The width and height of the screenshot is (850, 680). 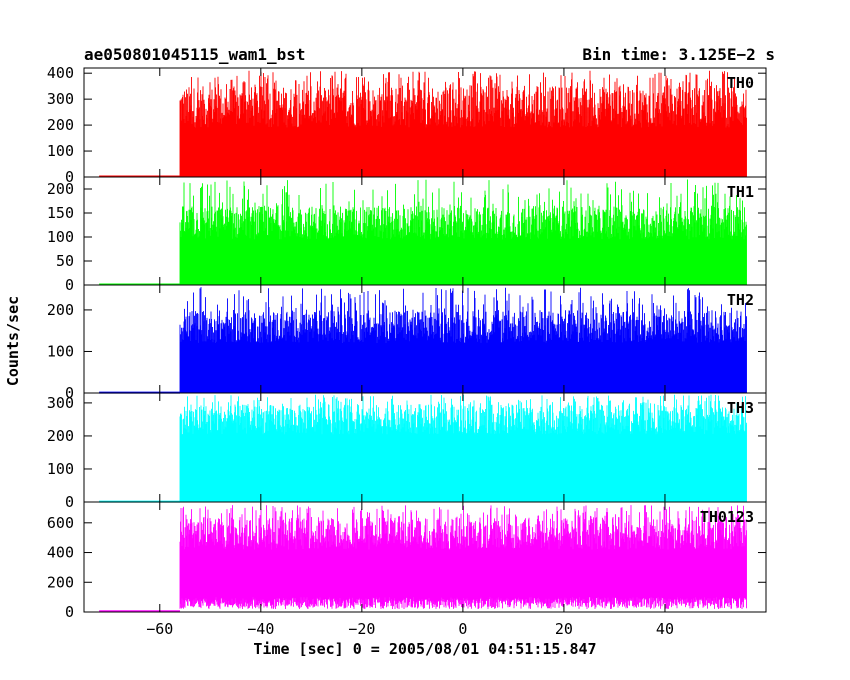 I want to click on x-tick-label: −60, so click(x=159, y=629).